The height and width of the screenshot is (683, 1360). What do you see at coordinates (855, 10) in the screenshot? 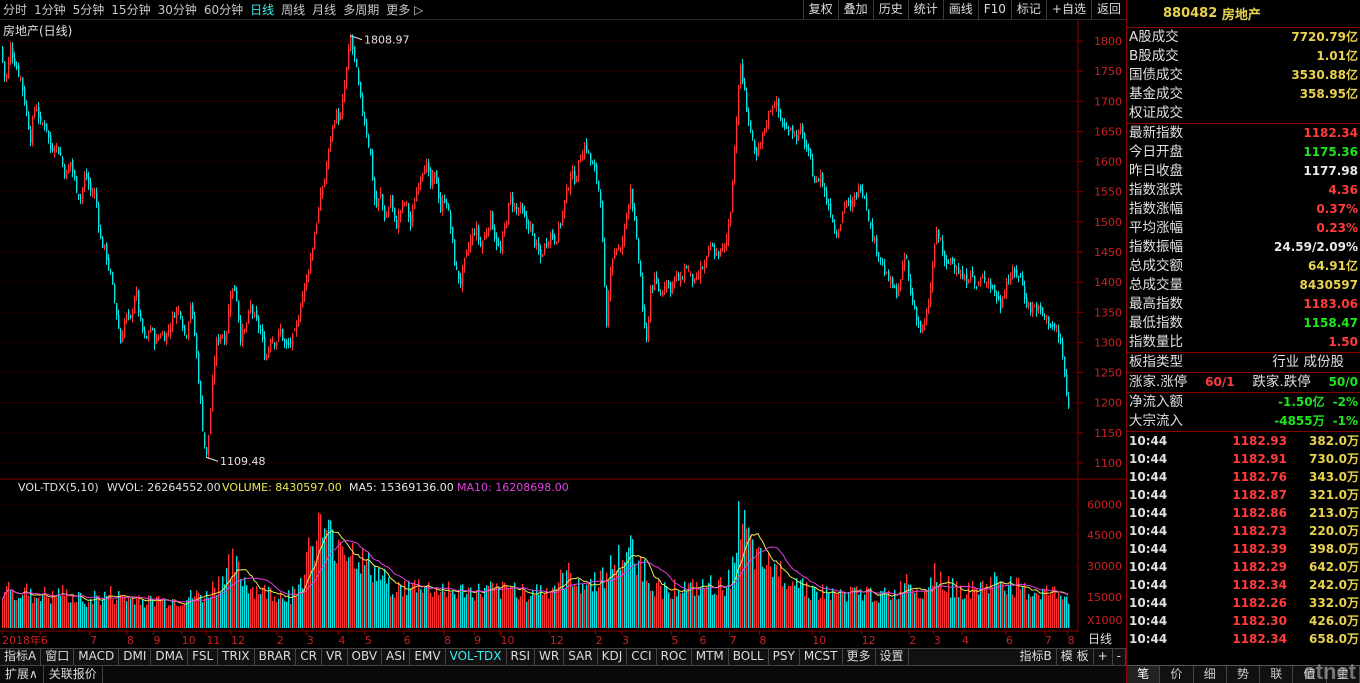
I see `toolbar-button: 叠加` at bounding box center [855, 10].